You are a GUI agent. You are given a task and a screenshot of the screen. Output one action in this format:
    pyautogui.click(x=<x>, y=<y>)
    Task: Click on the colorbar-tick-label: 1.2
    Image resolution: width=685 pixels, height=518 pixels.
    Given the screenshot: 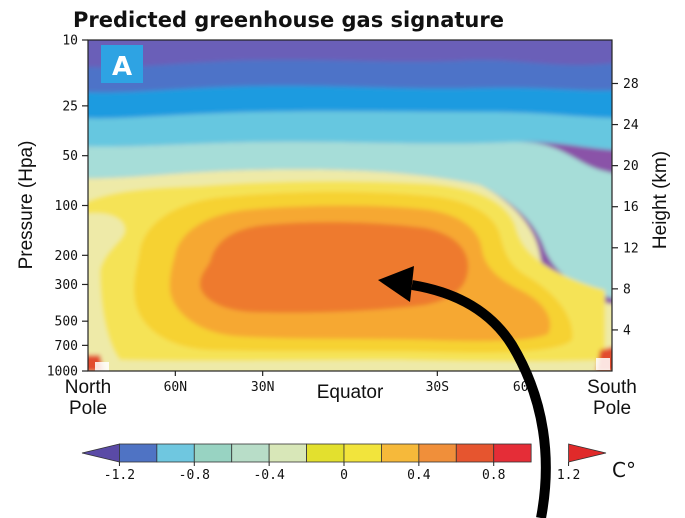 What is the action you would take?
    pyautogui.click(x=568, y=475)
    